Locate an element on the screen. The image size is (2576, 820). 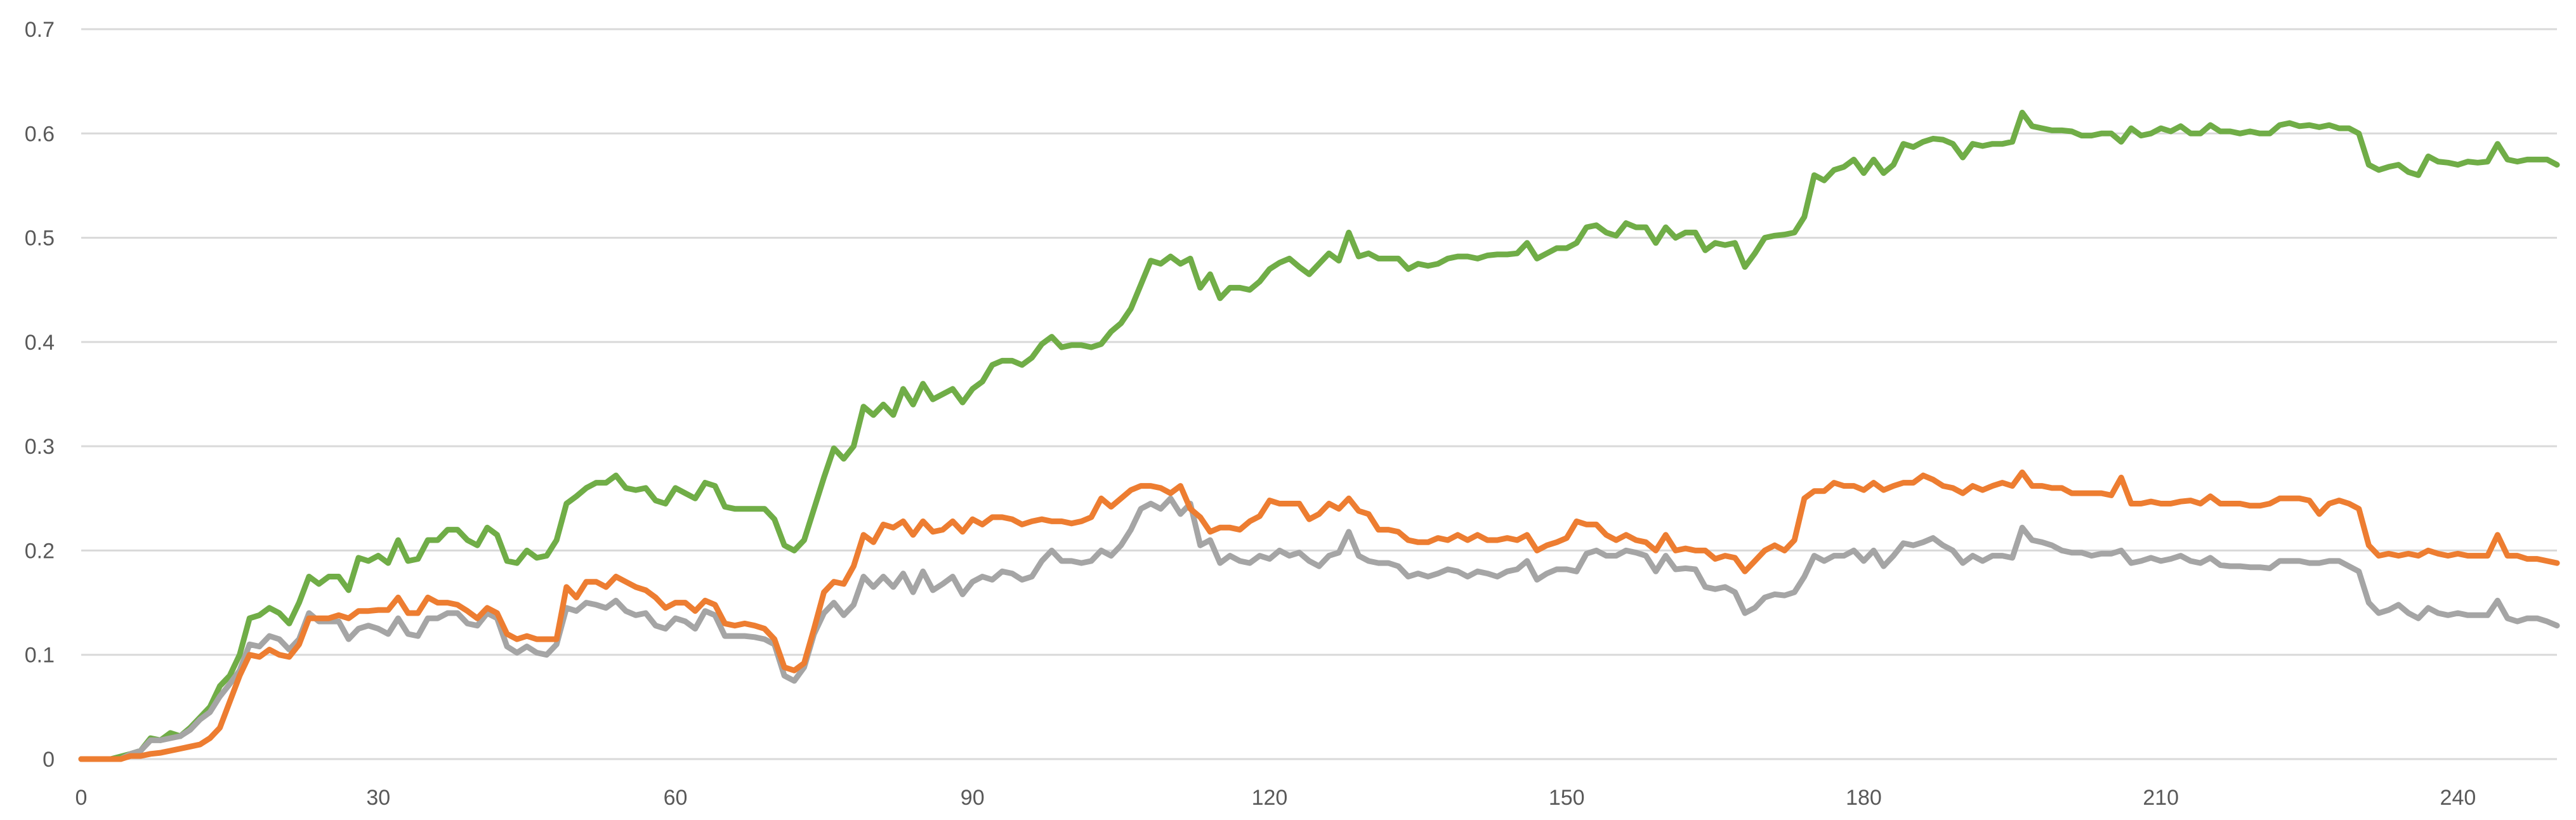
y-tick-label: 0 is located at coordinates (49, 760).